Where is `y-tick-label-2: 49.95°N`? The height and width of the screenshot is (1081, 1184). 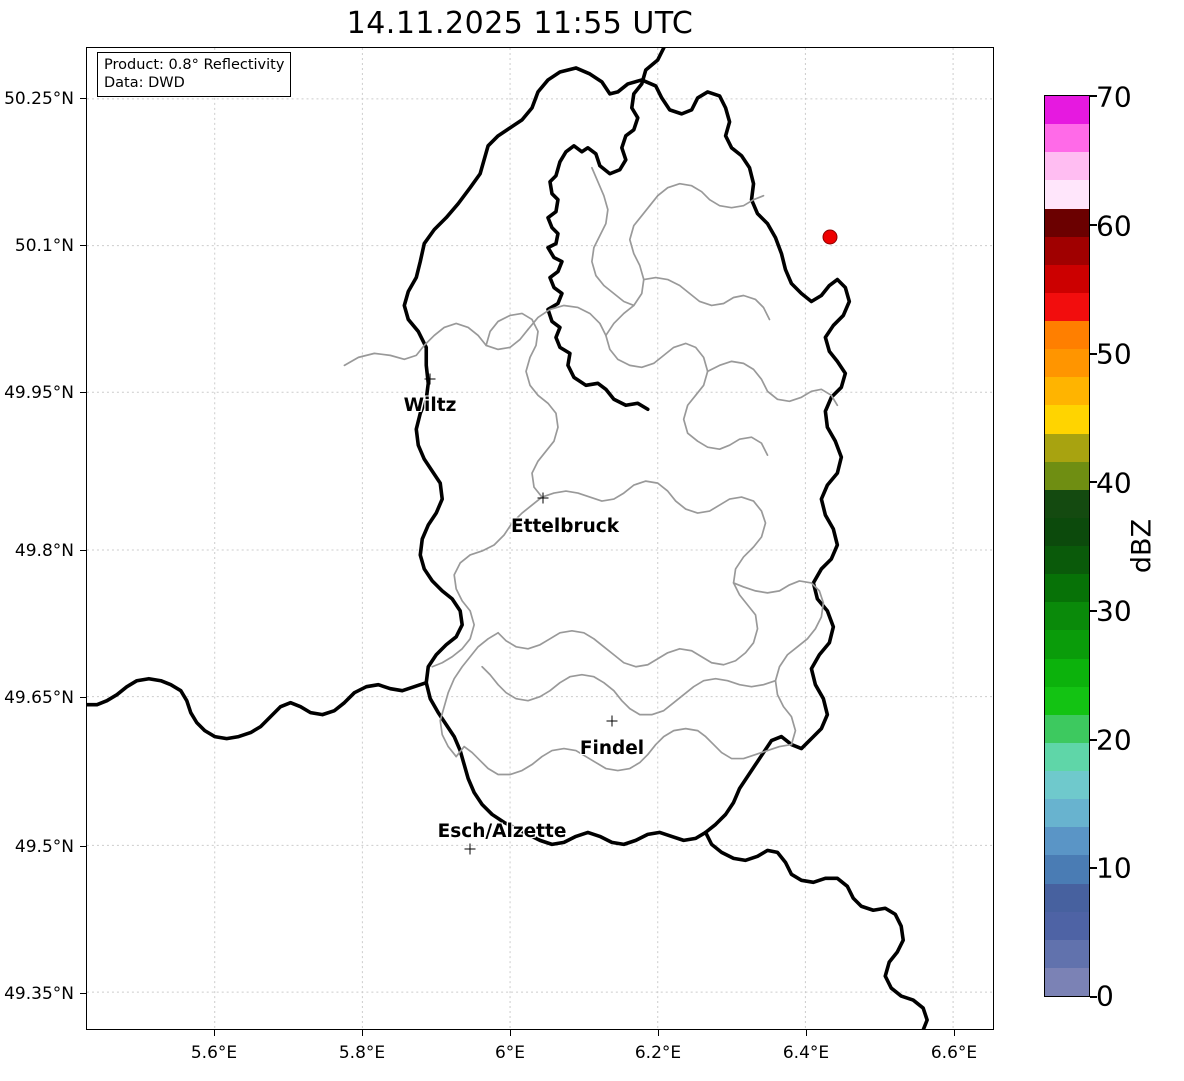 y-tick-label-2: 49.95°N is located at coordinates (39, 393).